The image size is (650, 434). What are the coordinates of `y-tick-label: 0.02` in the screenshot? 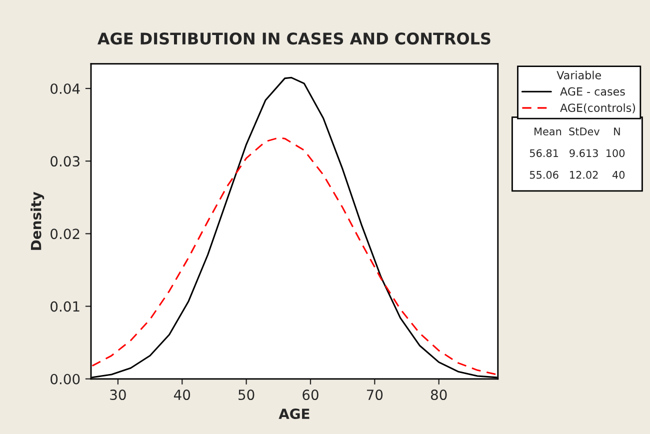 It's located at (65, 234).